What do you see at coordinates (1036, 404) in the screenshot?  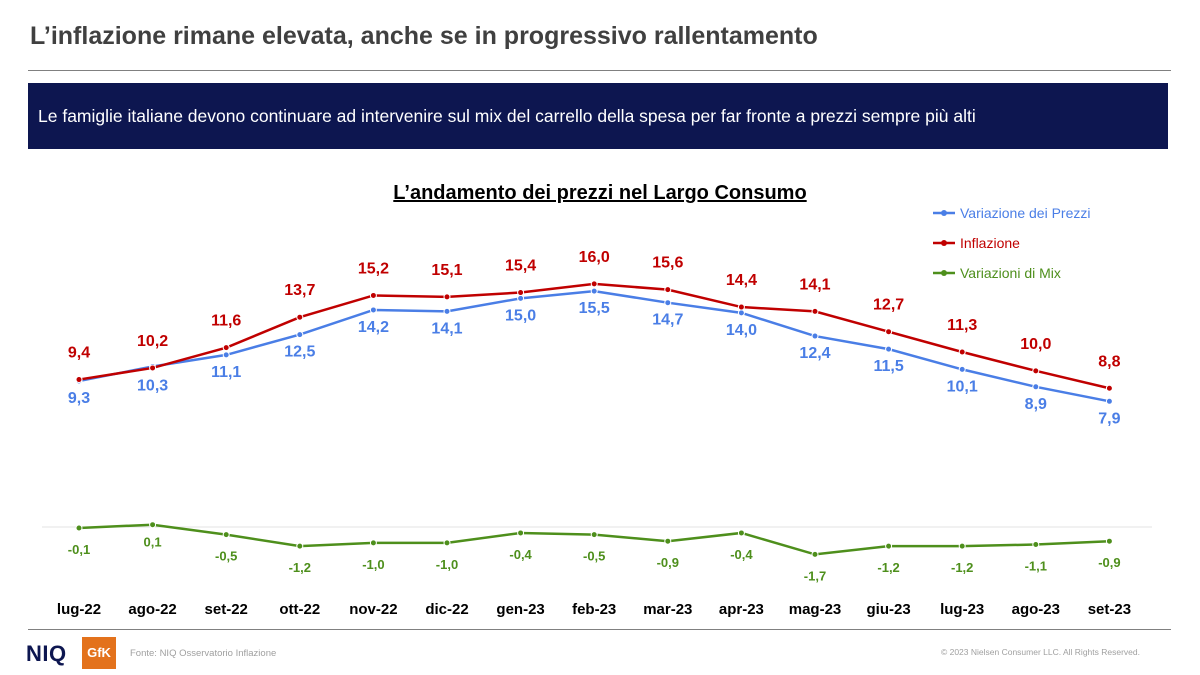 I see `data-label: 8,9` at bounding box center [1036, 404].